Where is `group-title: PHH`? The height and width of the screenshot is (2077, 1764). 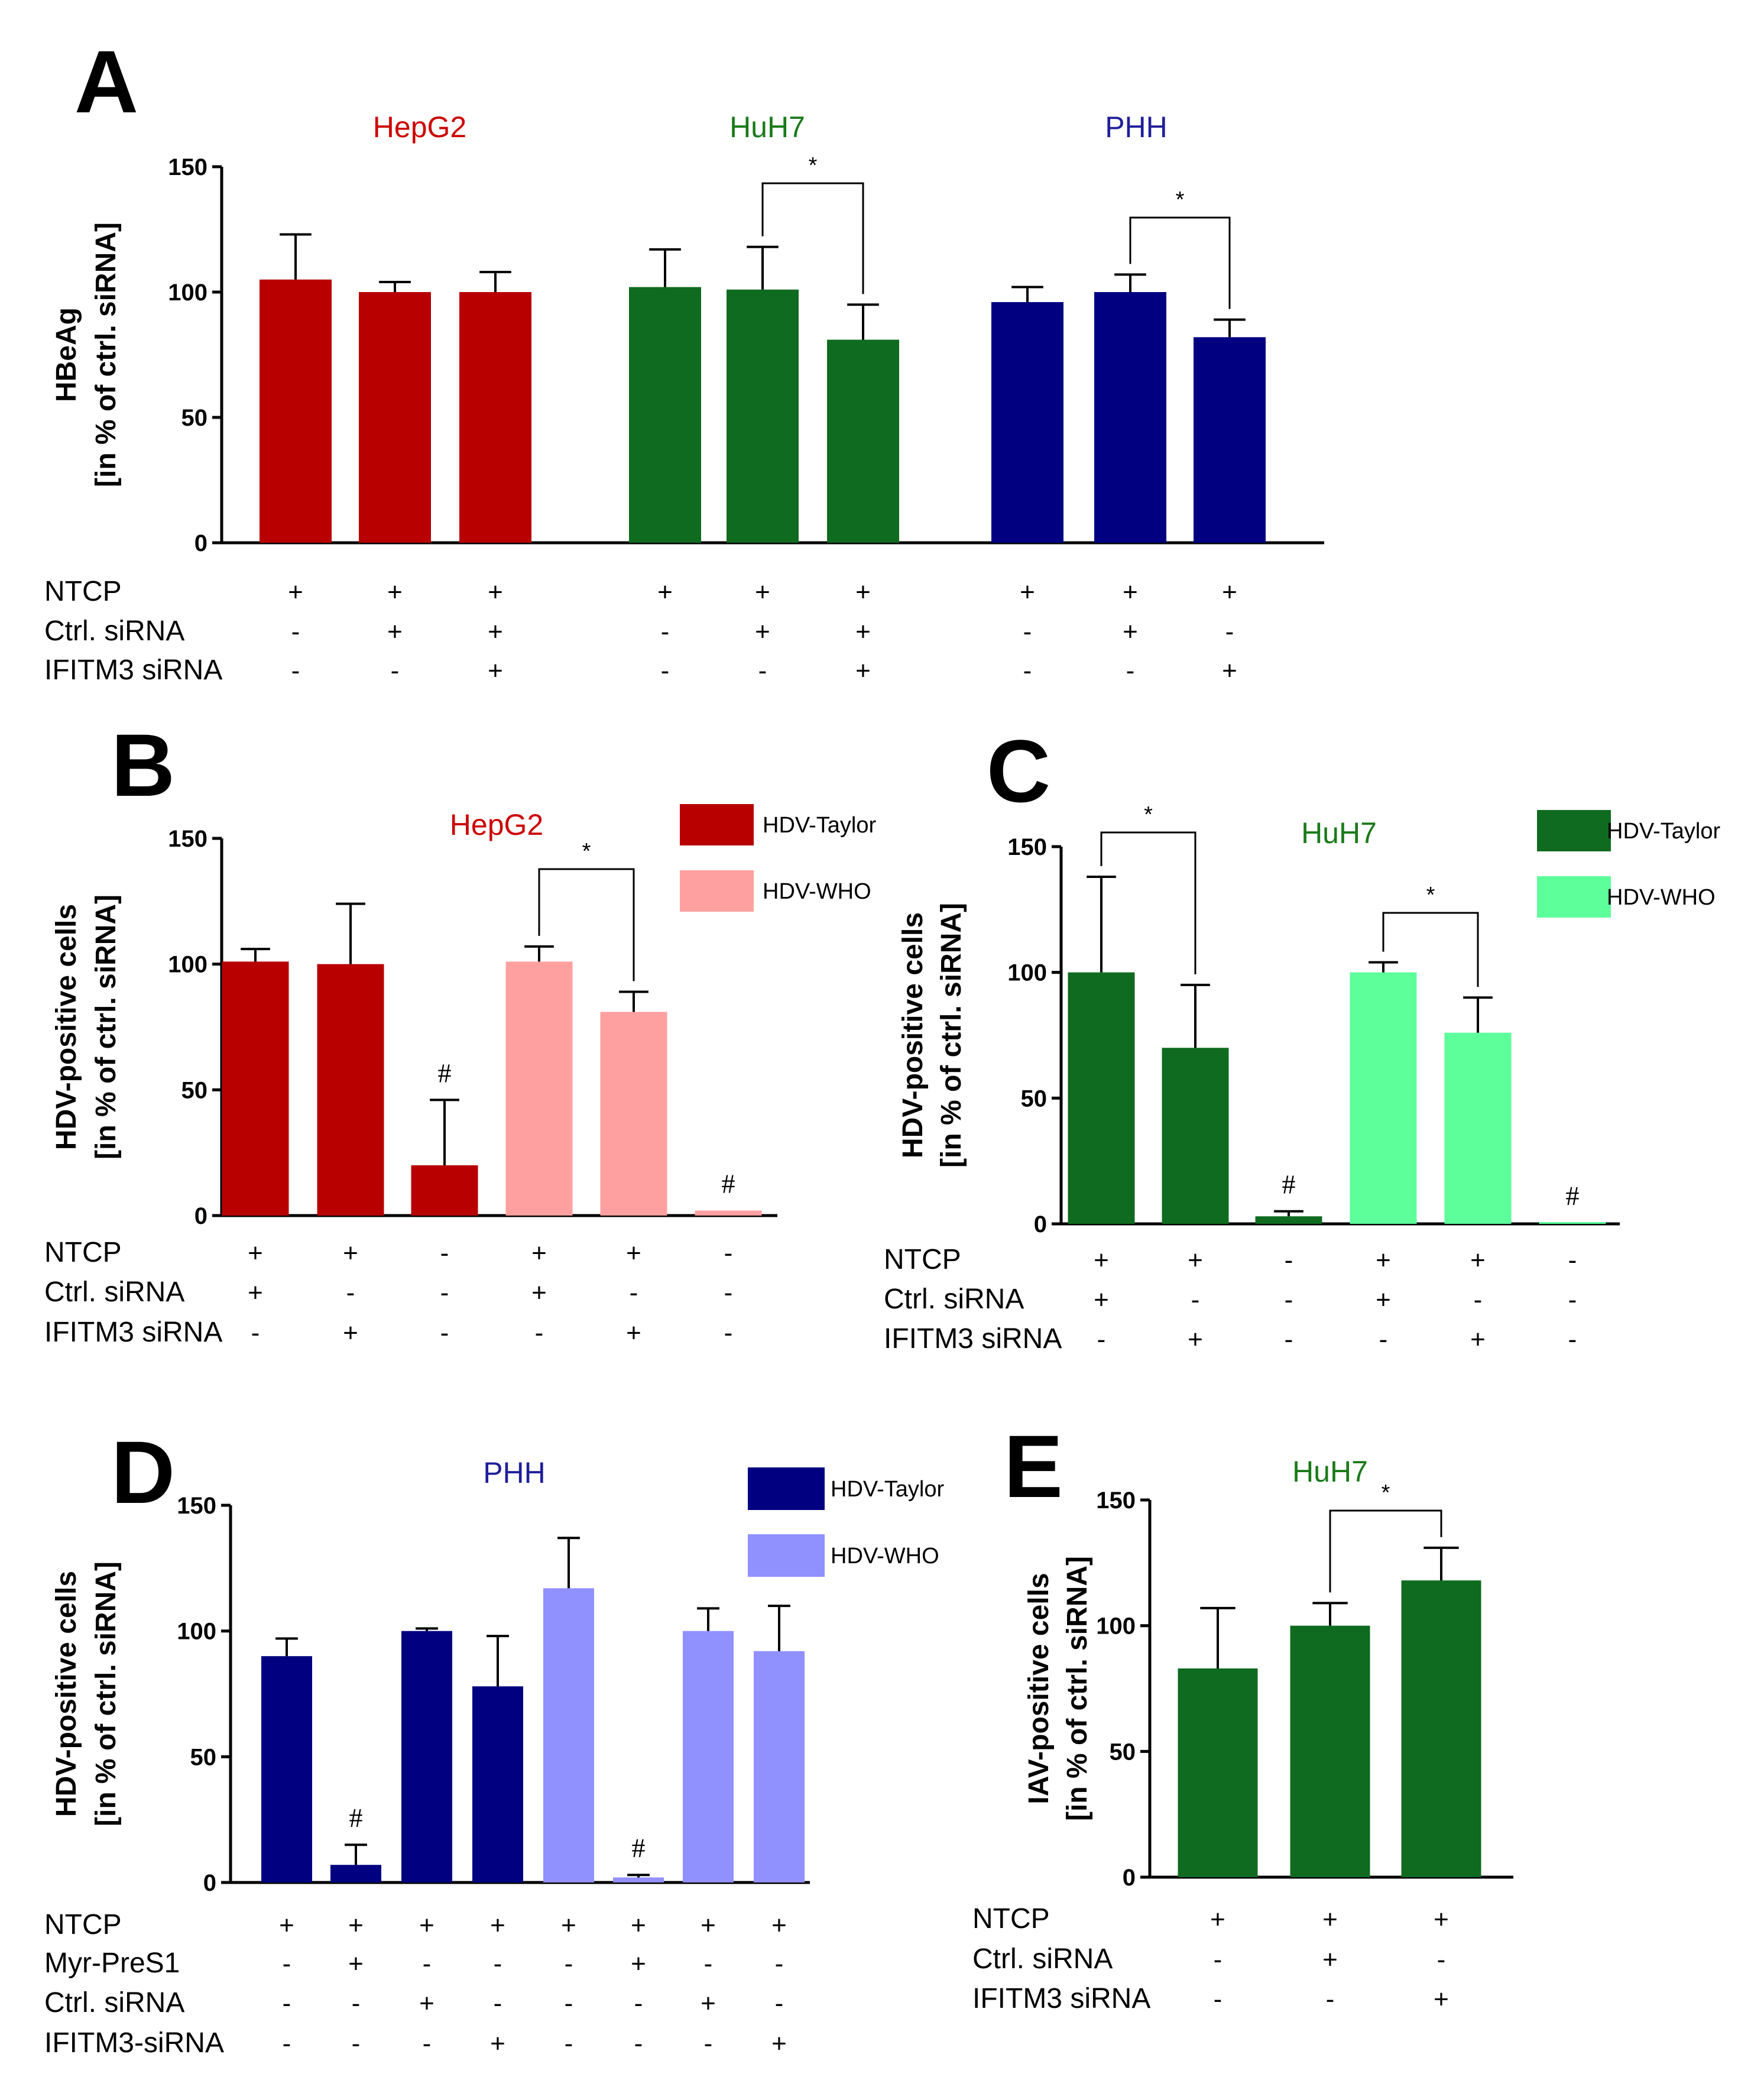 group-title: PHH is located at coordinates (1136, 127).